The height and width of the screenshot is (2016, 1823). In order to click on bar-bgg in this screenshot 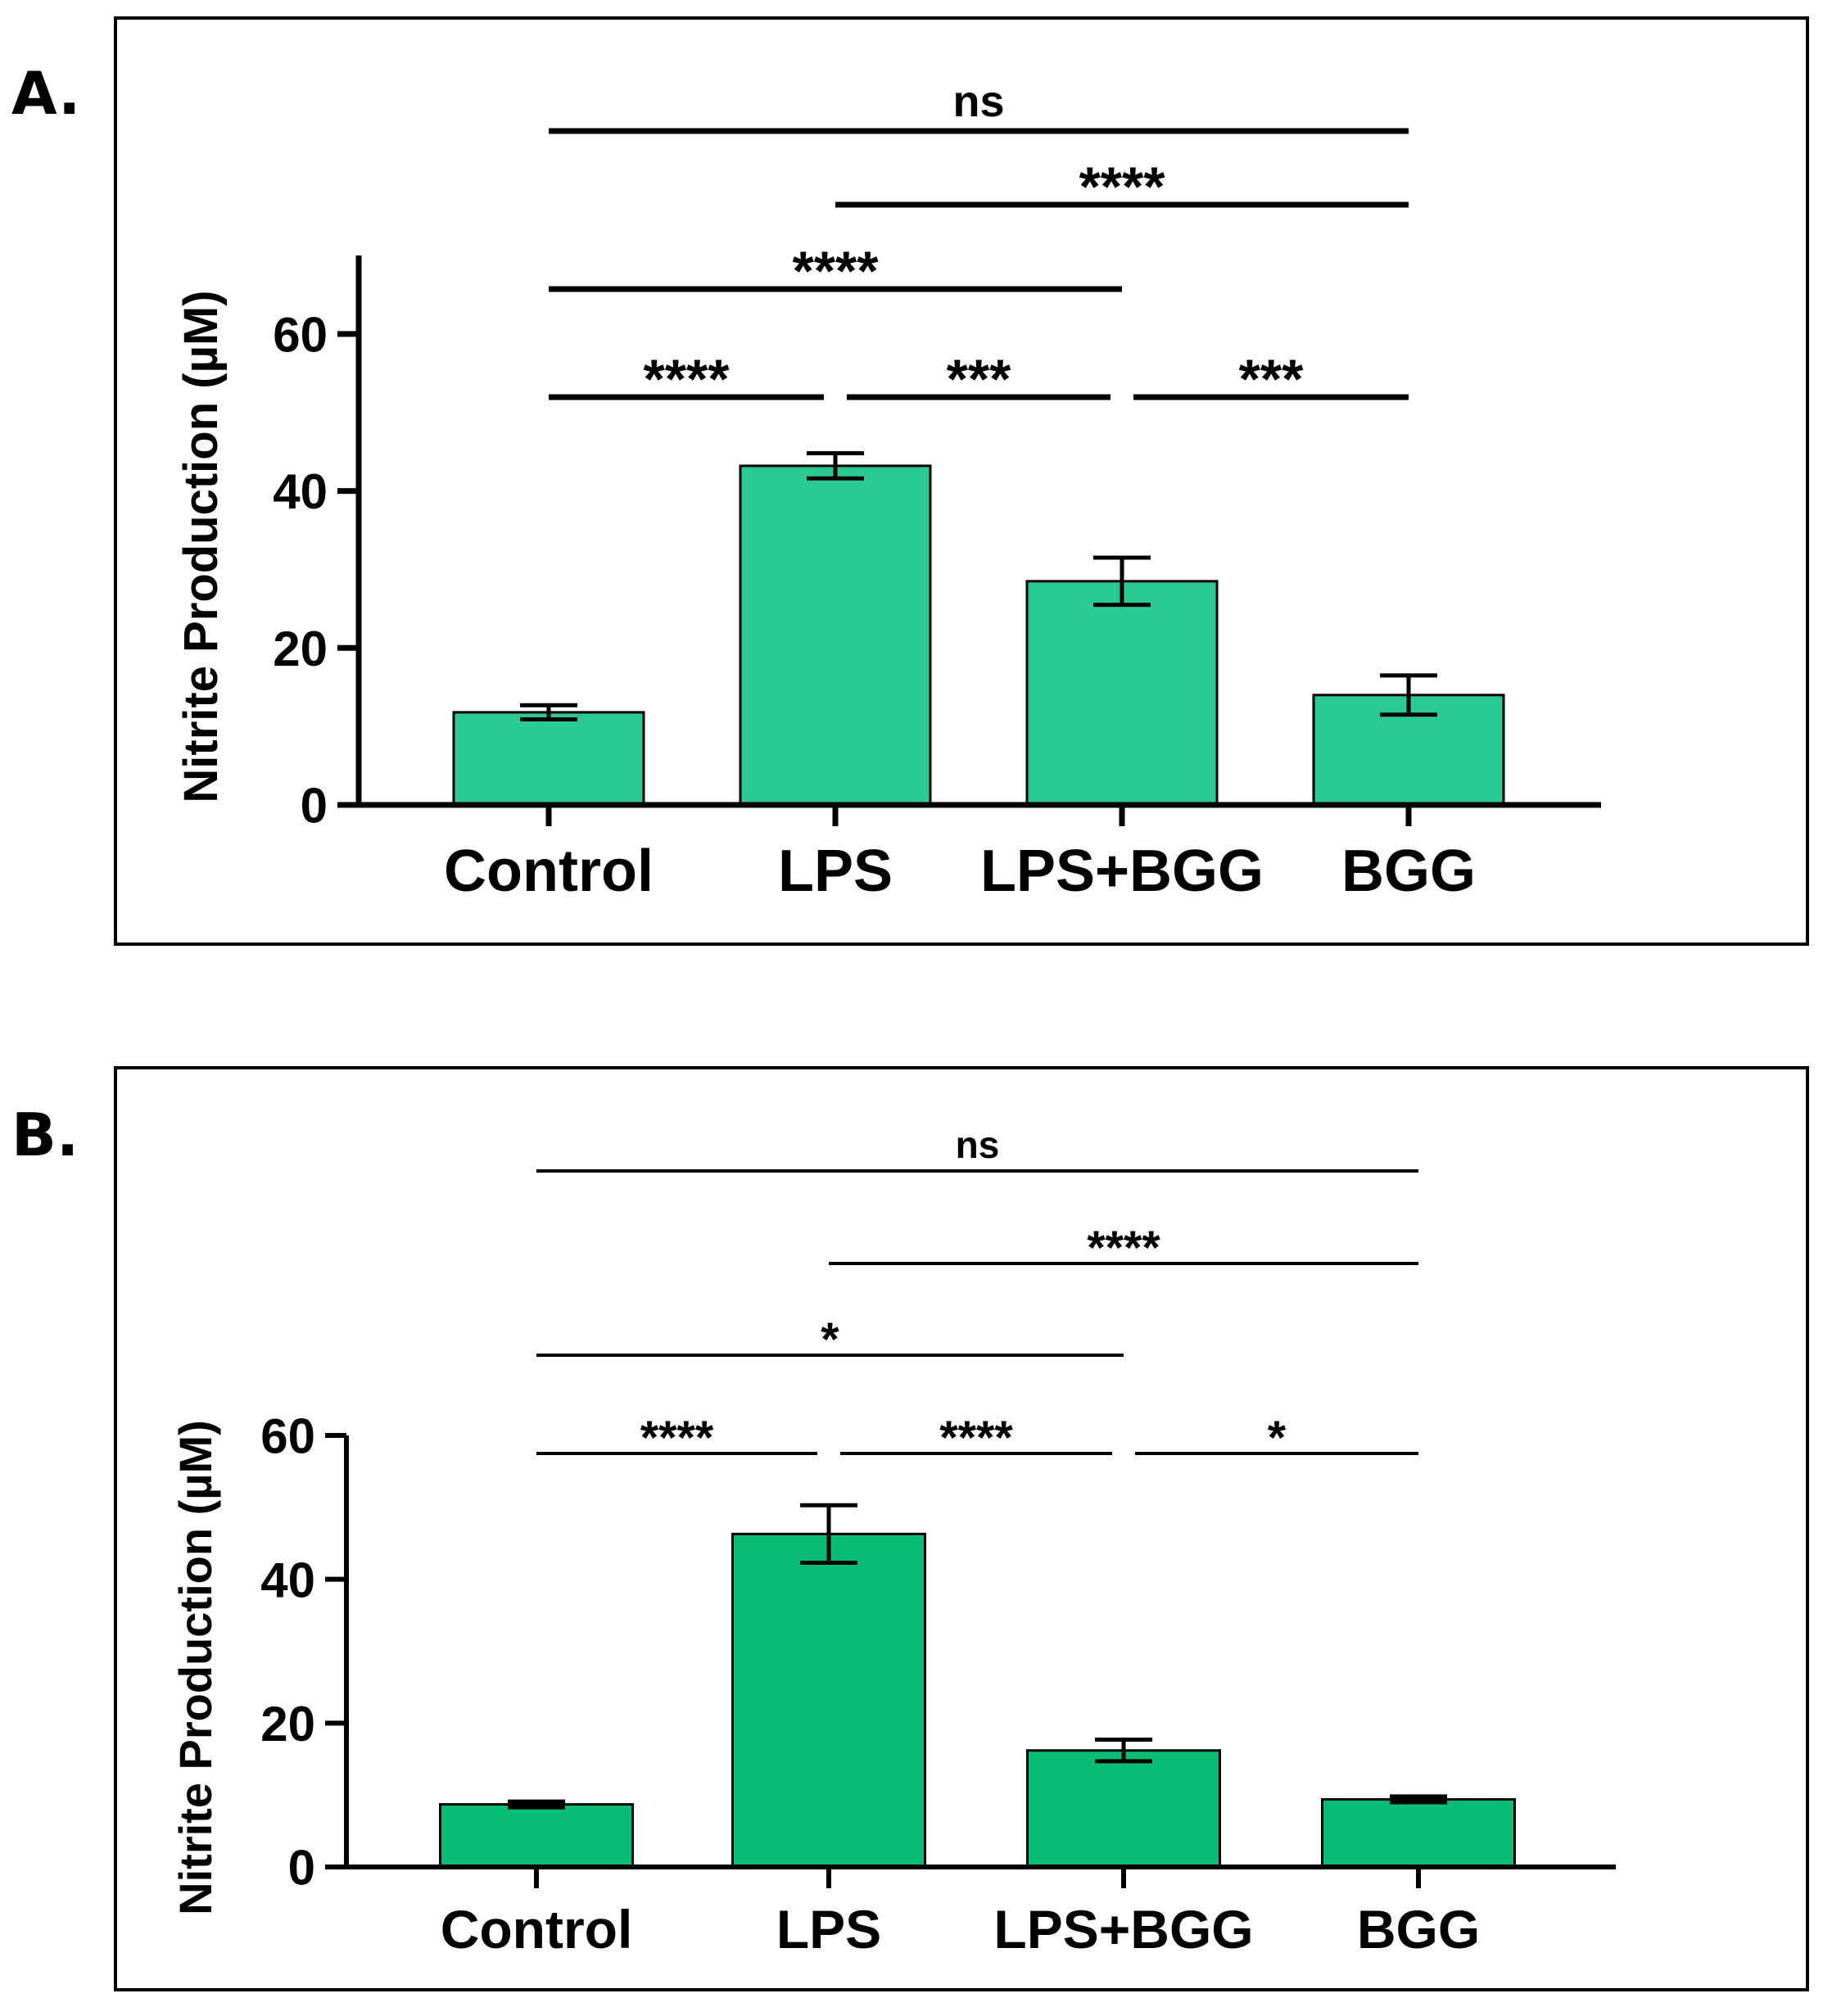, I will do `click(1419, 1833)`.